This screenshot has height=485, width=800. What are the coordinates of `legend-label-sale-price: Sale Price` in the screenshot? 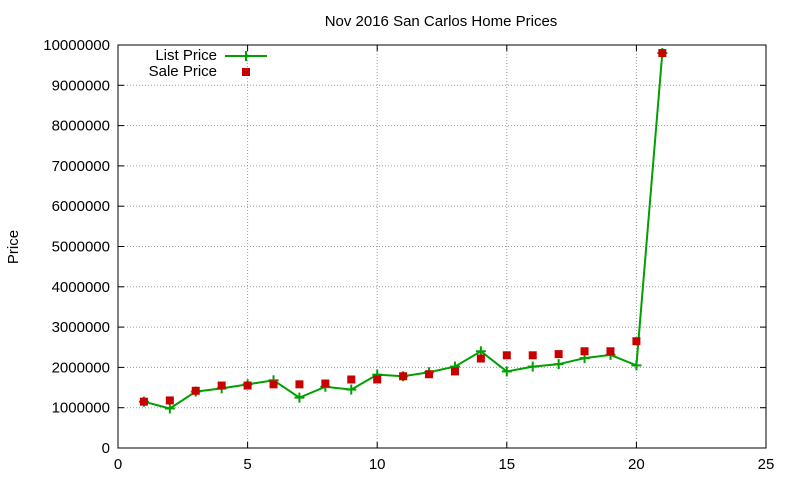 It's located at (183, 71).